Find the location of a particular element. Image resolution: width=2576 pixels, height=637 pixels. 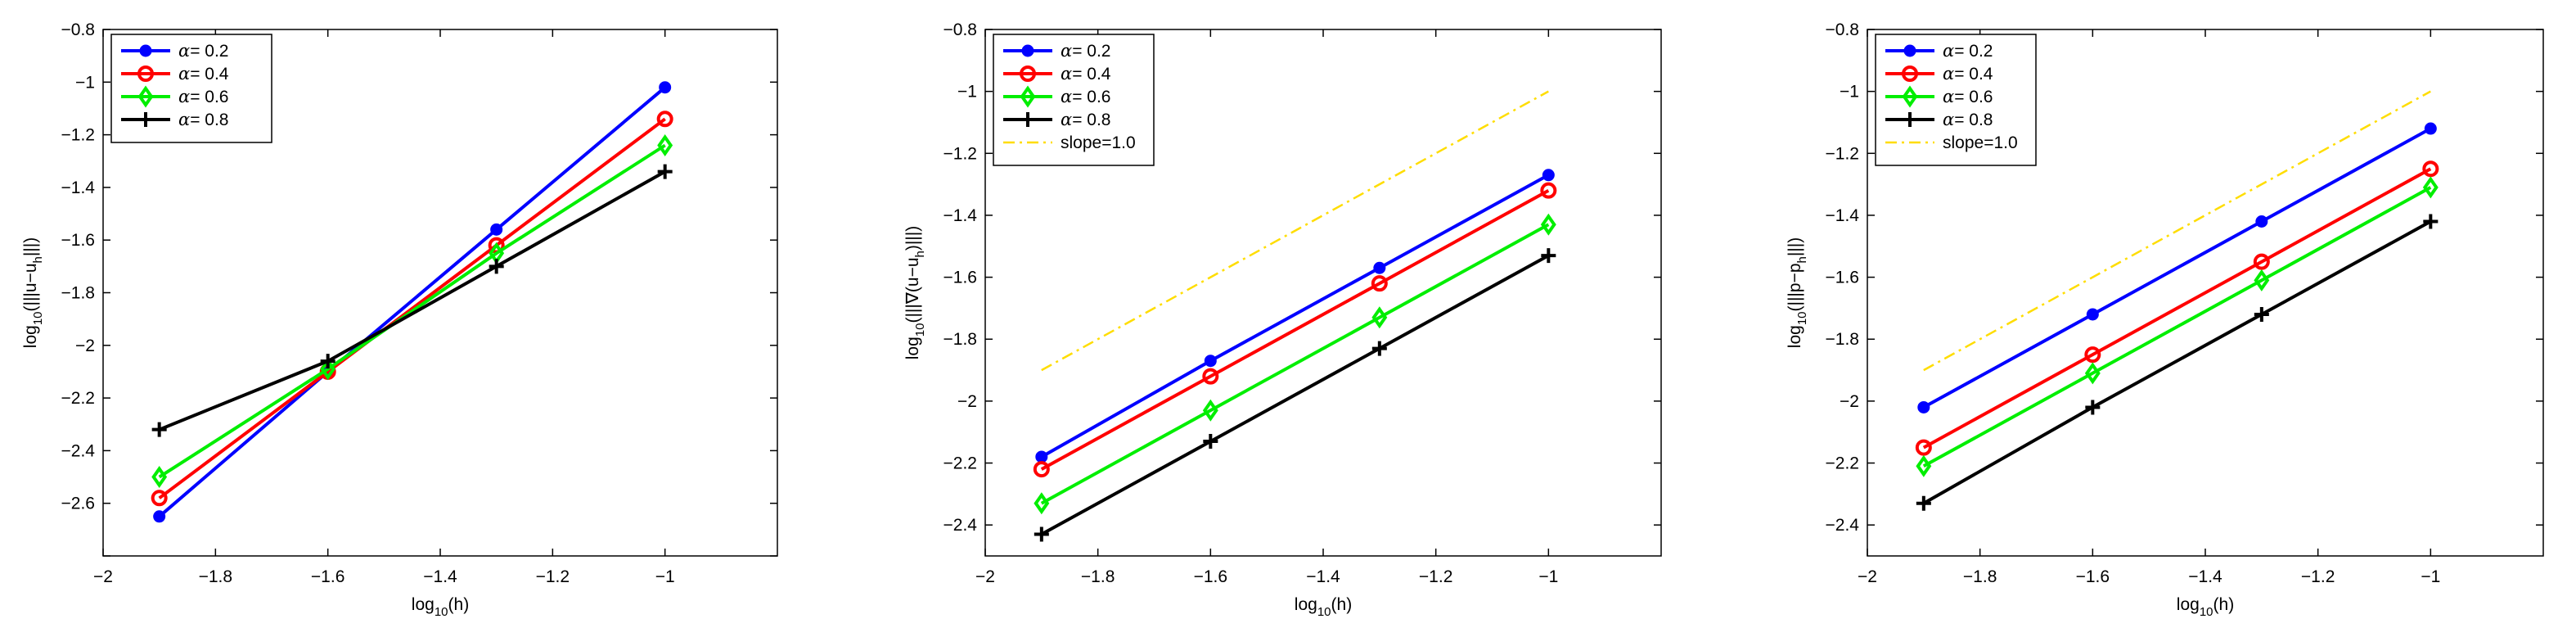

y-tick-label: −1.8 is located at coordinates (960, 339).